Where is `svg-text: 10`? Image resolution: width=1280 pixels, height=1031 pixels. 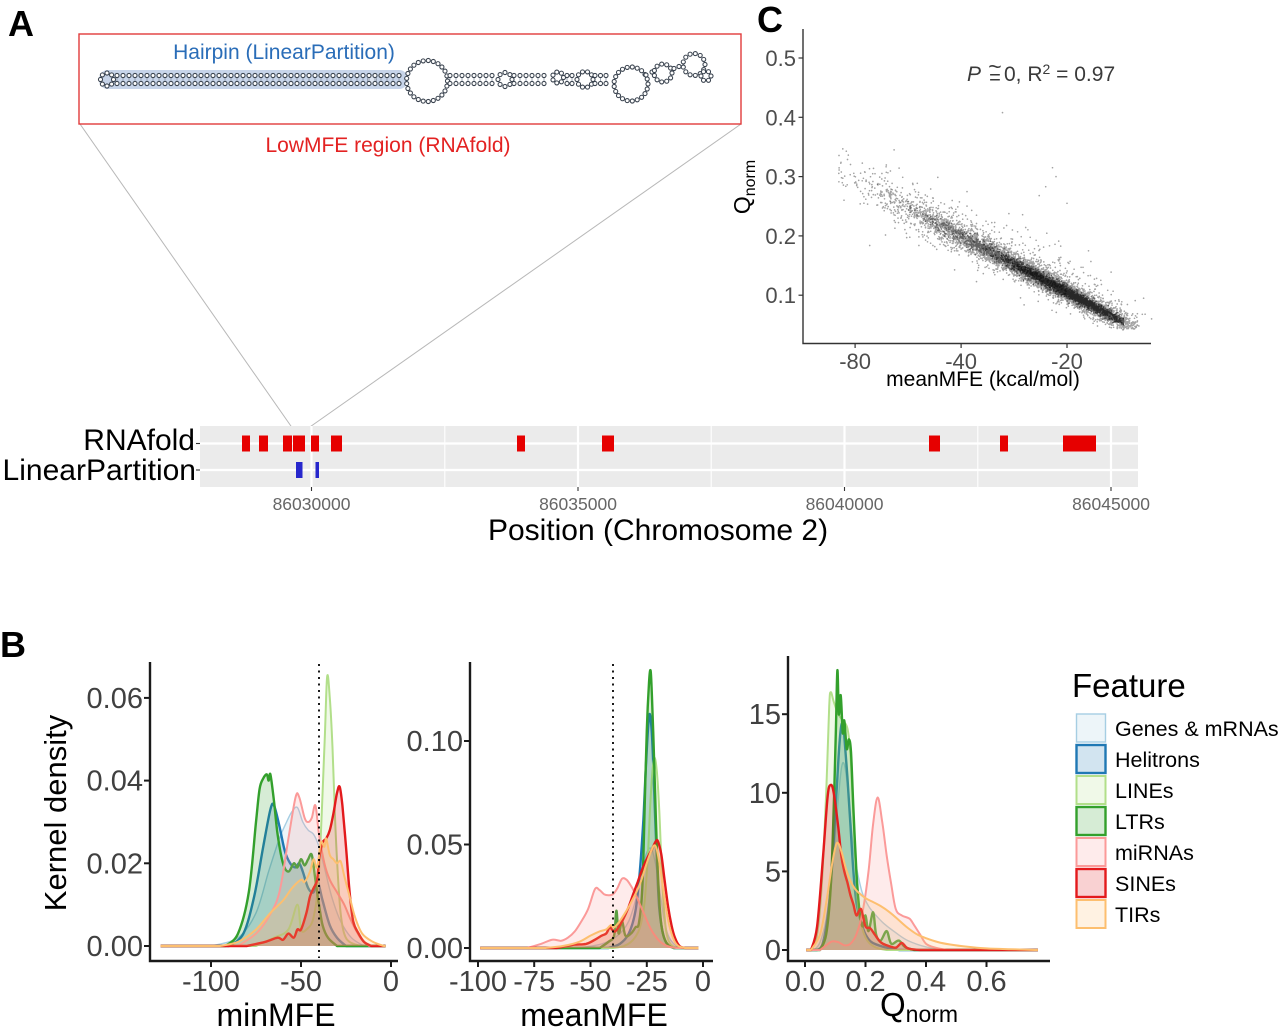 svg-text: 10 is located at coordinates (765, 794).